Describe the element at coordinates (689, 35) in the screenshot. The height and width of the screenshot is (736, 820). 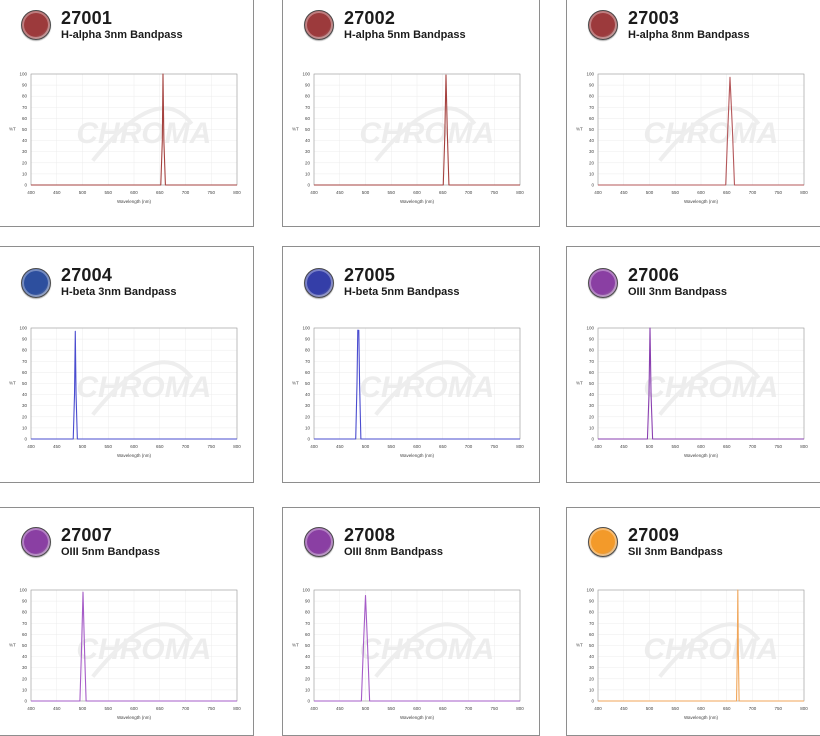
I see `filter-name: H-alpha 8nm Bandpass` at that location.